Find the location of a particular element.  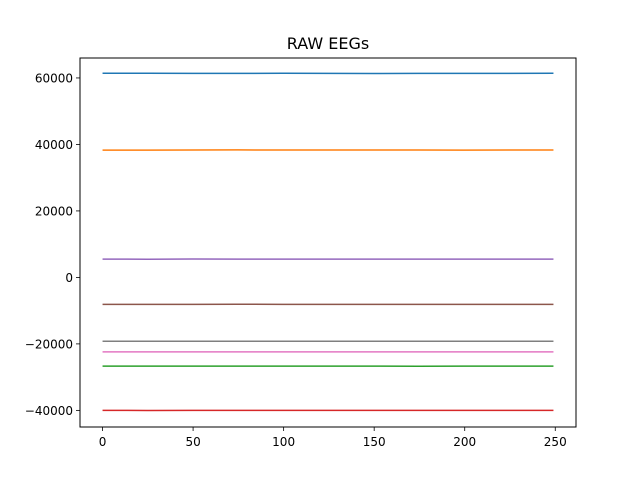

x-tick-label-4: 200 is located at coordinates (464, 442).